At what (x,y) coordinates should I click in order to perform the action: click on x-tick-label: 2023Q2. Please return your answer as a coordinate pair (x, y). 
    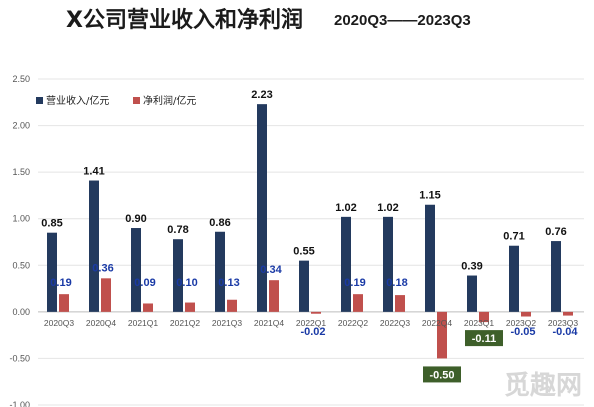
    Looking at the image, I should click on (521, 323).